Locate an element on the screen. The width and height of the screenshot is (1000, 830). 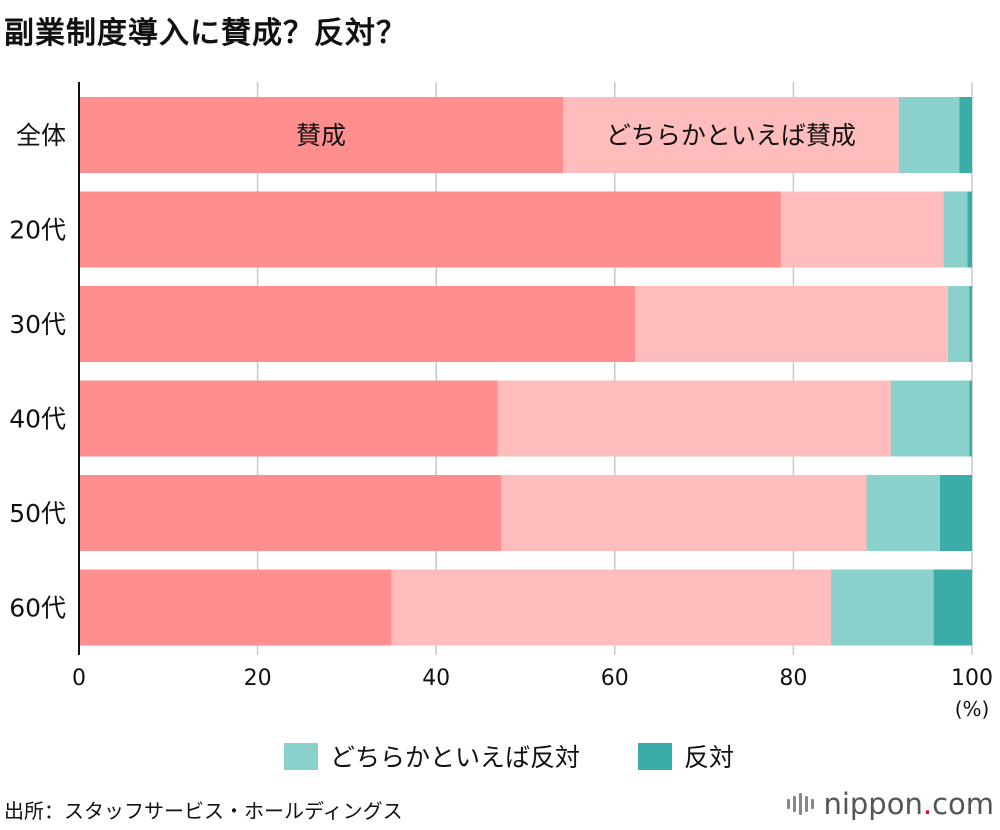
category-label-4: 50代 is located at coordinates (37, 513).